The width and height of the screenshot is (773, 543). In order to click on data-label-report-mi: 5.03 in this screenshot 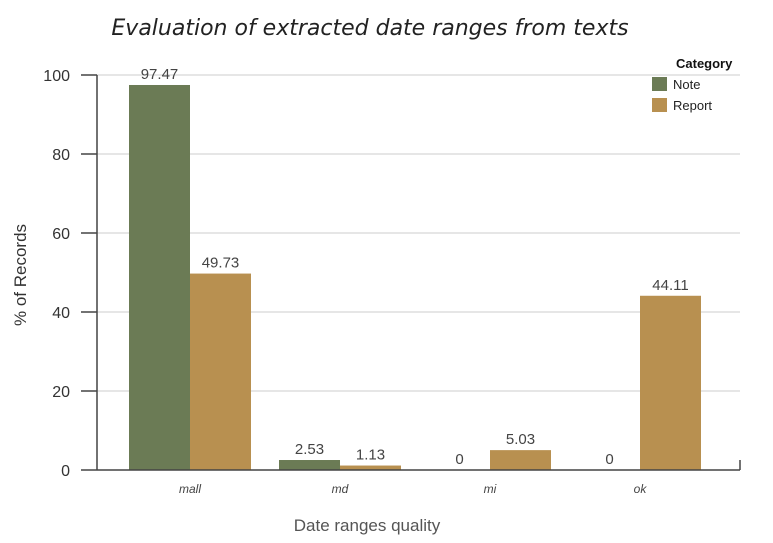, I will do `click(520, 439)`.